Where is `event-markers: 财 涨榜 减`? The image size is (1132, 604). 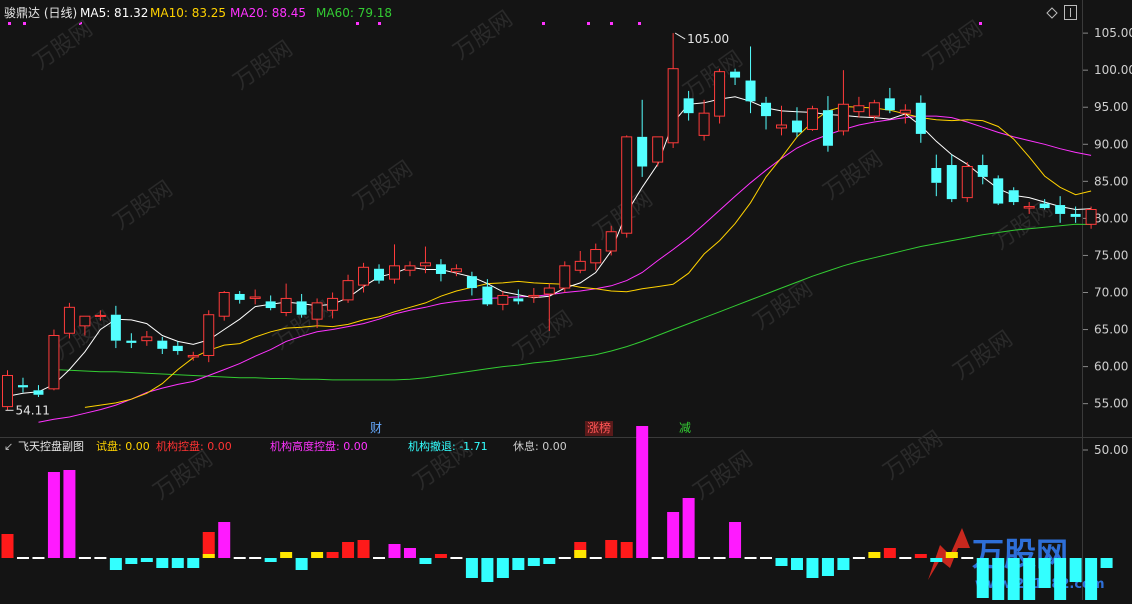 event-markers: 财 涨榜 减 is located at coordinates (530, 428).